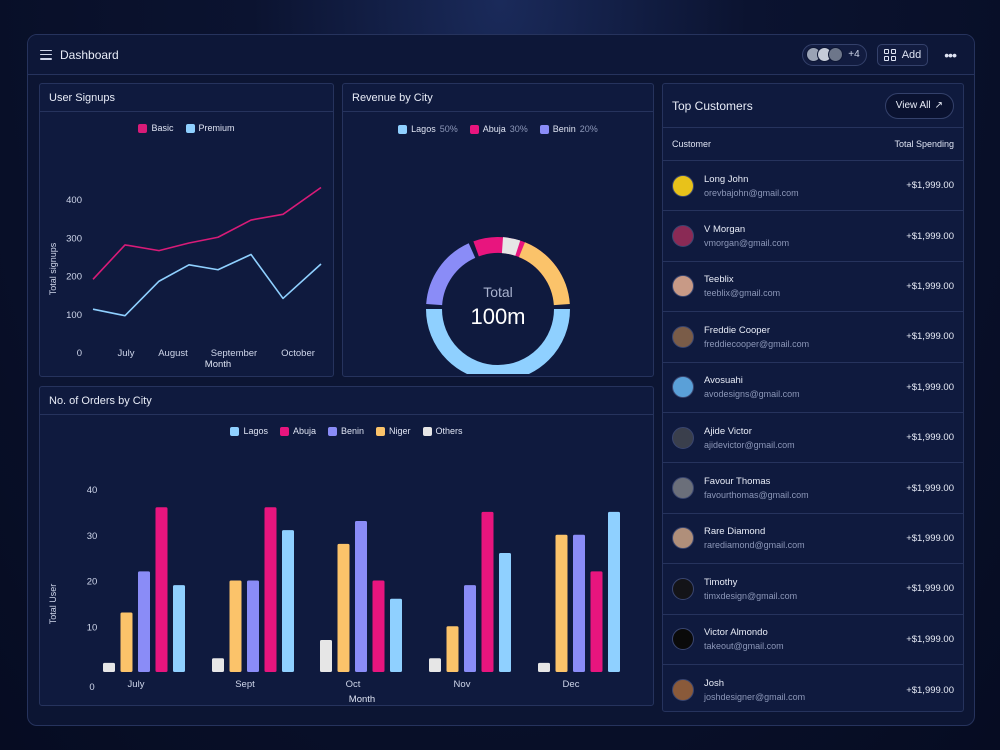 This screenshot has width=1000, height=750. What do you see at coordinates (361, 596) in the screenshot?
I see `bar-oct-benin` at bounding box center [361, 596].